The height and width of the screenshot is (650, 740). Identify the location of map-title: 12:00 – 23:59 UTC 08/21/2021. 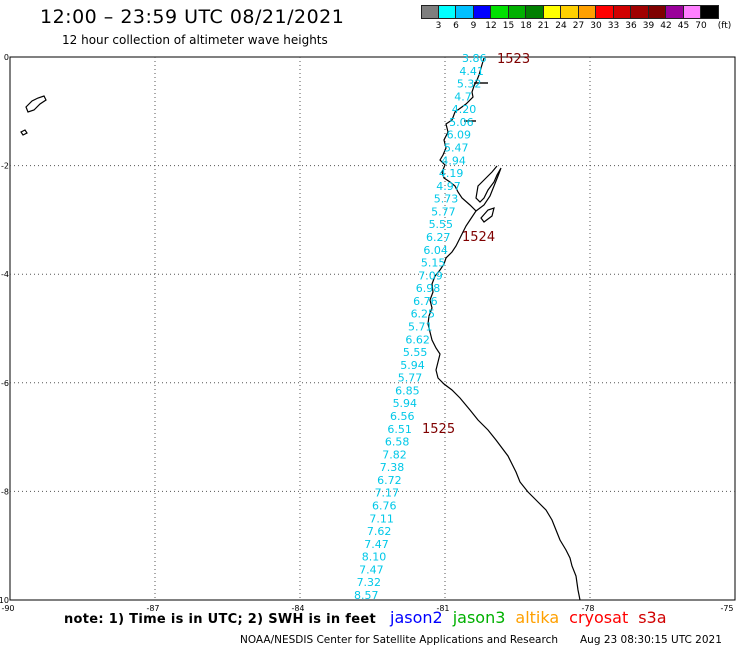
(192, 17).